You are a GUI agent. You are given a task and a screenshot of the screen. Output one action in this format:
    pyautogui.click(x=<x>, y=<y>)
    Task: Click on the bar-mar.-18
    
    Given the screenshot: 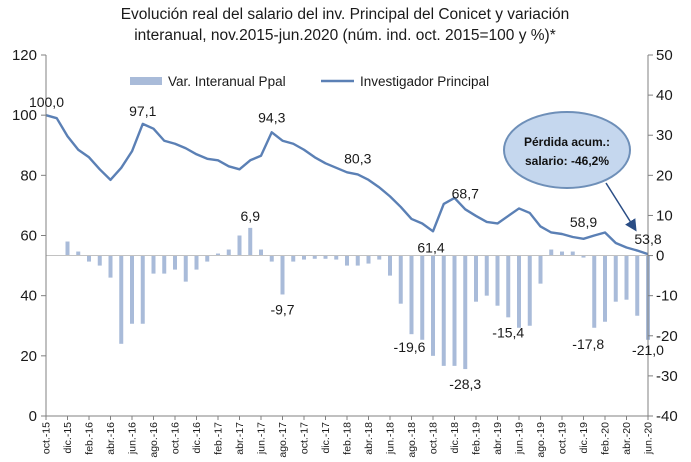 What is the action you would take?
    pyautogui.click(x=357, y=260)
    